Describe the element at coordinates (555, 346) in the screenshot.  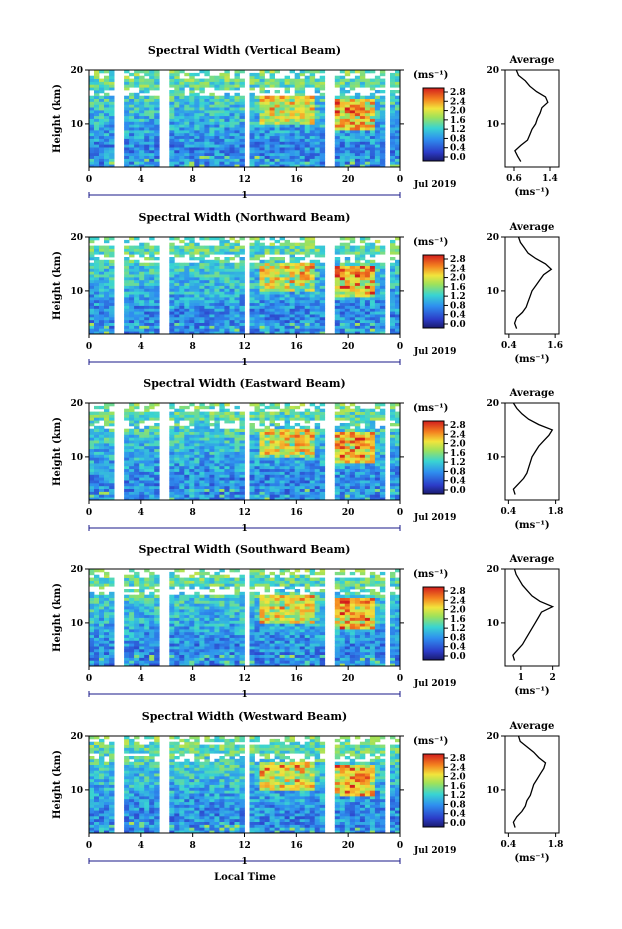
I see `average-x-tick-label: 1.6` at that location.